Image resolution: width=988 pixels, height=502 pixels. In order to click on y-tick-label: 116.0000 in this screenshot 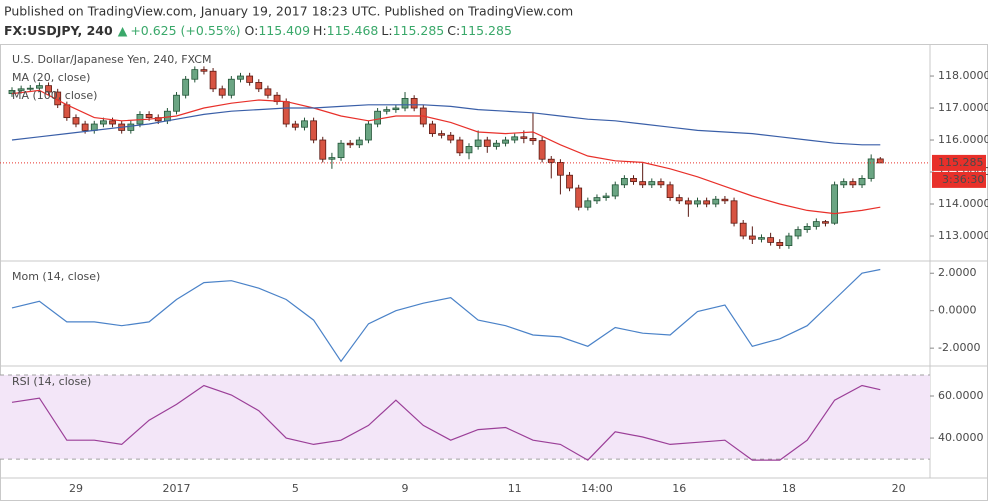, I will do `click(963, 139)`.